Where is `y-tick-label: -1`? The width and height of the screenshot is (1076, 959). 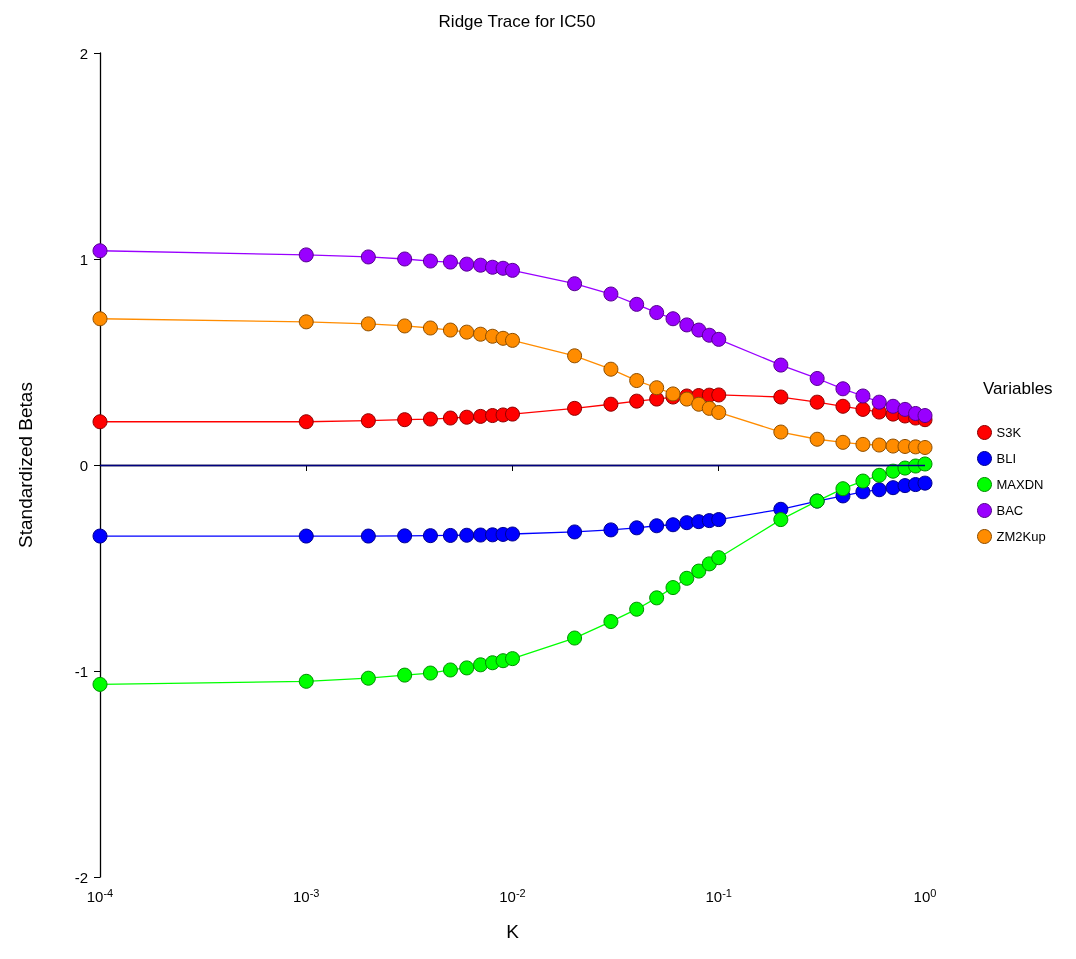 y-tick-label: -1 is located at coordinates (81, 671).